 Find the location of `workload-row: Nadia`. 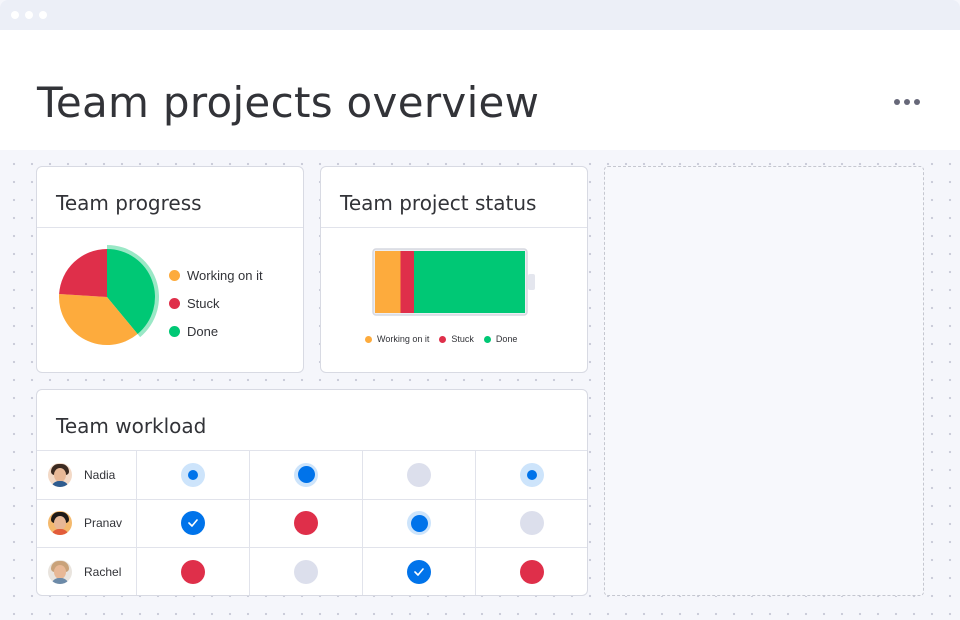

workload-row: Nadia is located at coordinates (312, 474).